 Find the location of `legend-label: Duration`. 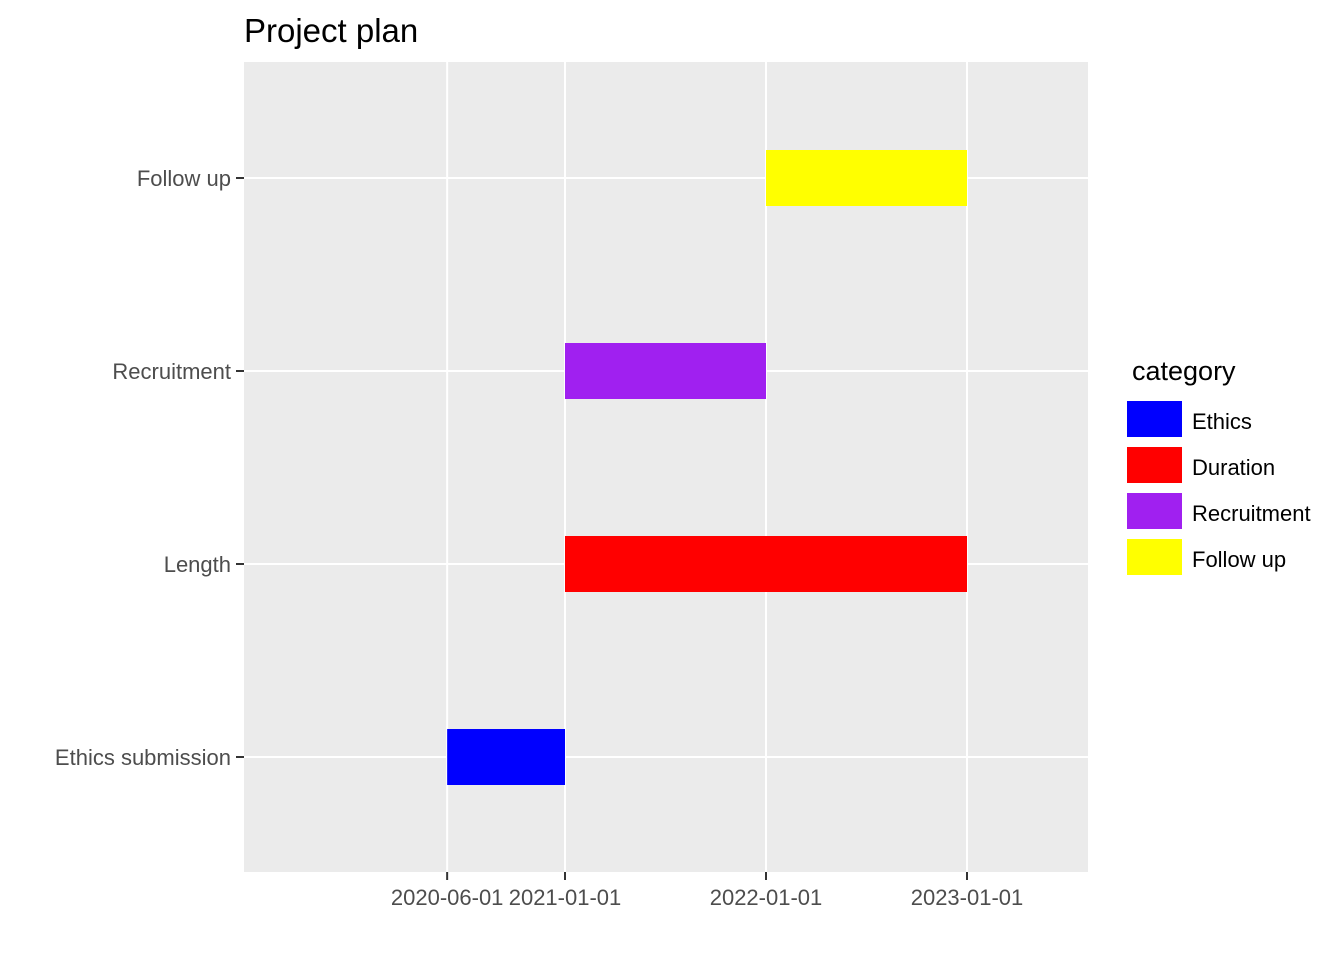

legend-label: Duration is located at coordinates (1233, 467).